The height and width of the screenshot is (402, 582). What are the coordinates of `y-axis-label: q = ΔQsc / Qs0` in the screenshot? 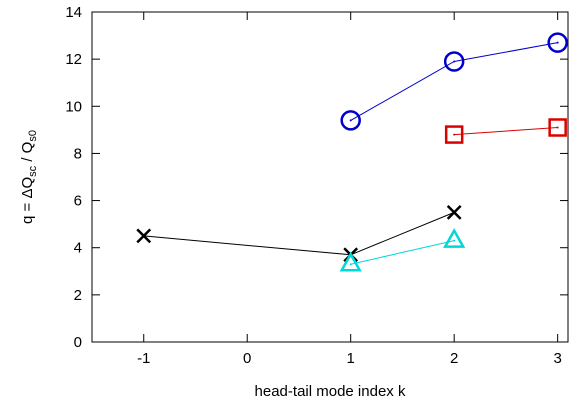 It's located at (29, 177).